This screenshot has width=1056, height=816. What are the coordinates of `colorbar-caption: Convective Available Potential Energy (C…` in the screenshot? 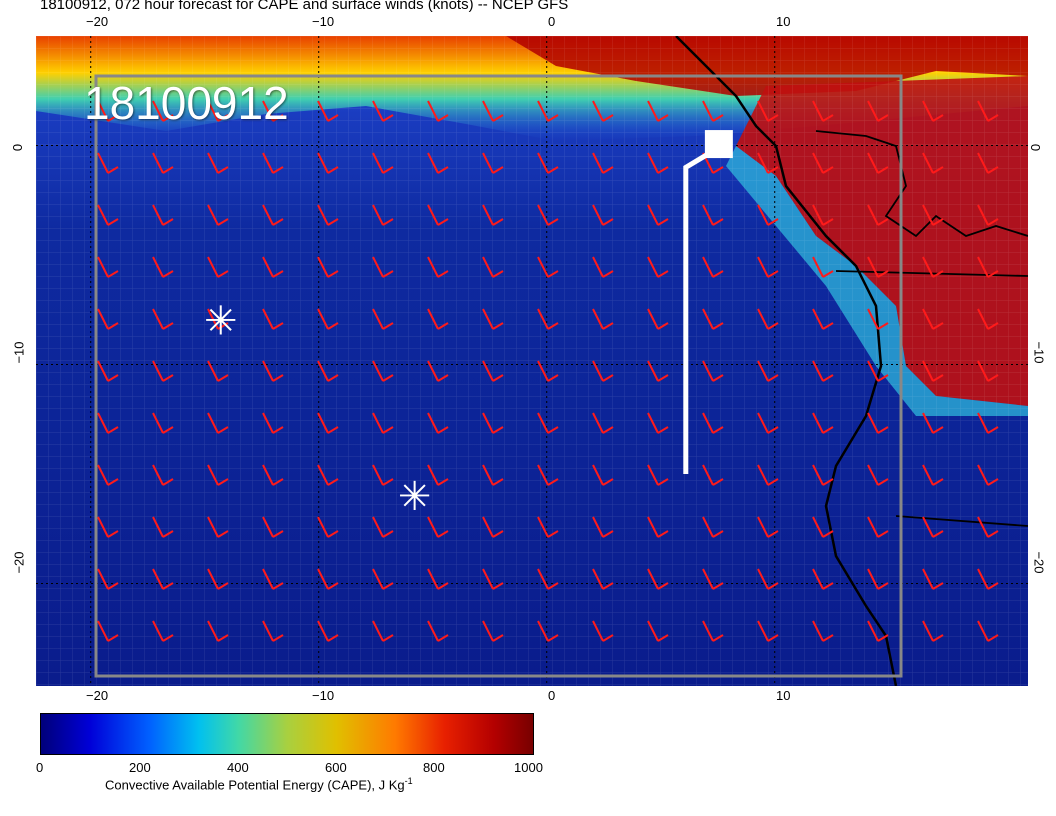 It's located at (259, 784).